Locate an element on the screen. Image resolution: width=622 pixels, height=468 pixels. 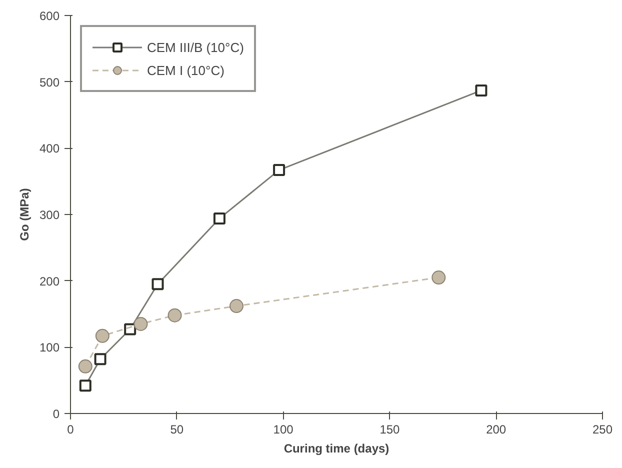
y-tick-label: 0 is located at coordinates (56, 414).